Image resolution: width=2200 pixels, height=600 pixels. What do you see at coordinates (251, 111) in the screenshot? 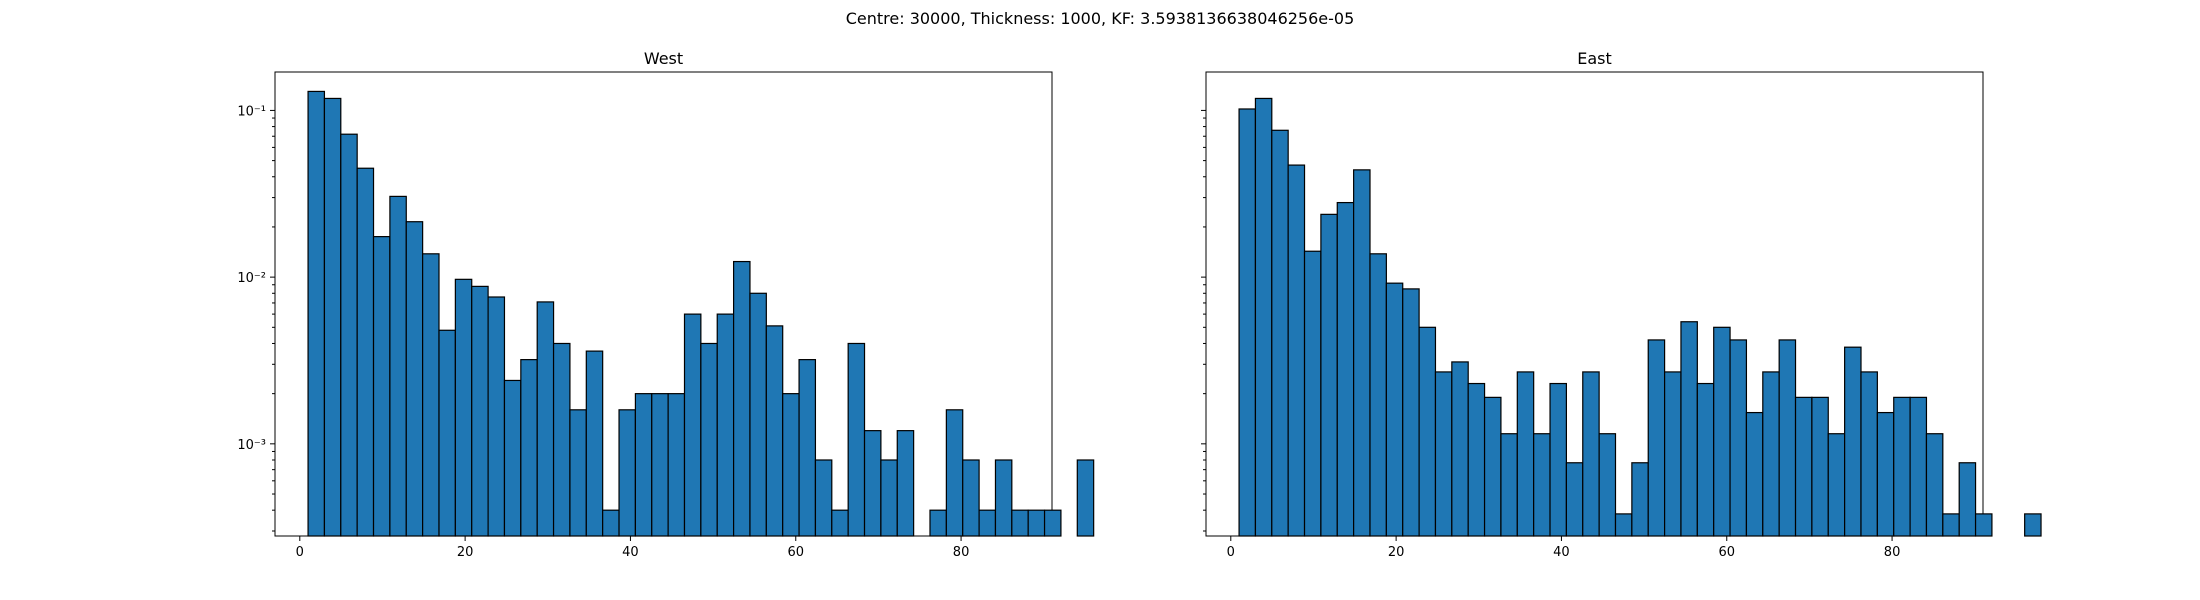
I see `west-y-tick-label: 10⁻¹` at bounding box center [251, 111].